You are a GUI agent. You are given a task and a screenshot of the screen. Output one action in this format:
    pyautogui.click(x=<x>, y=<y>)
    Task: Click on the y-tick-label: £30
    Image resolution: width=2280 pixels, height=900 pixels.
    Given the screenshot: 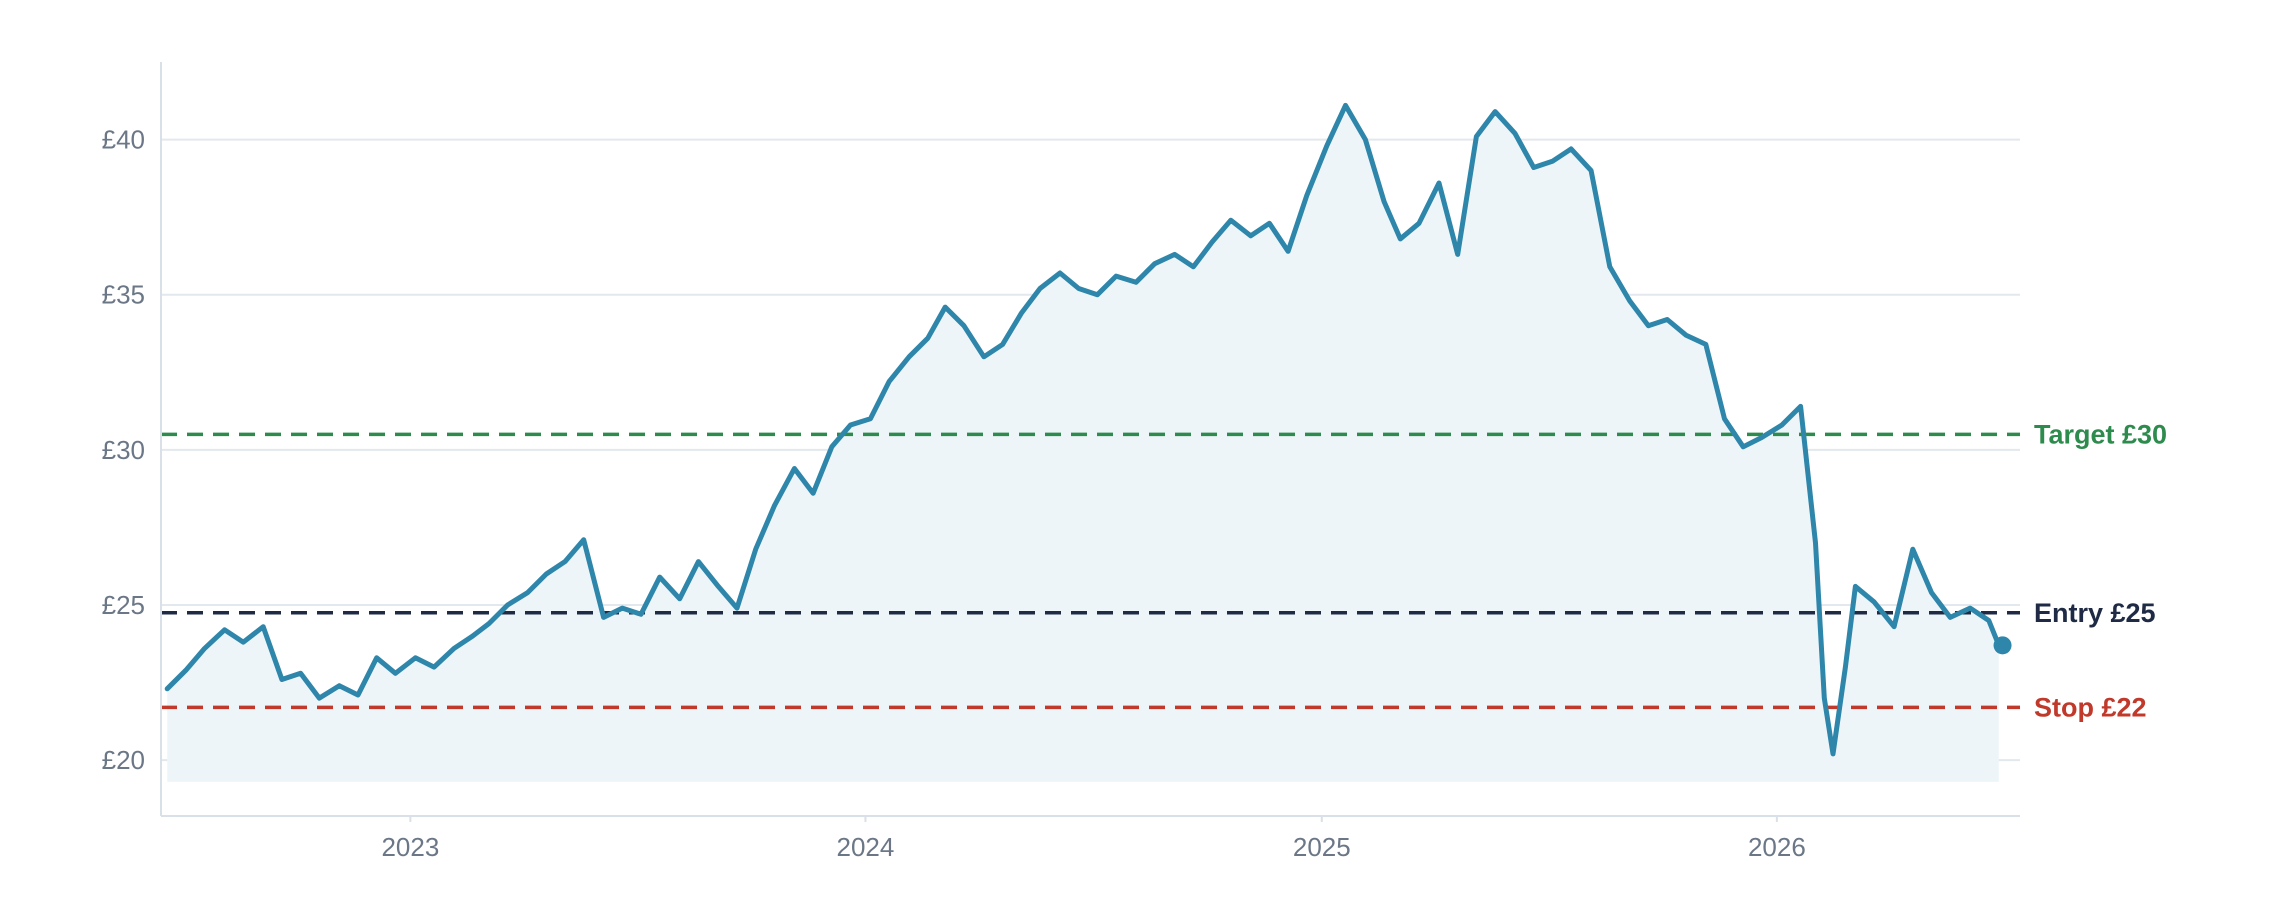 What is the action you would take?
    pyautogui.click(x=123, y=450)
    